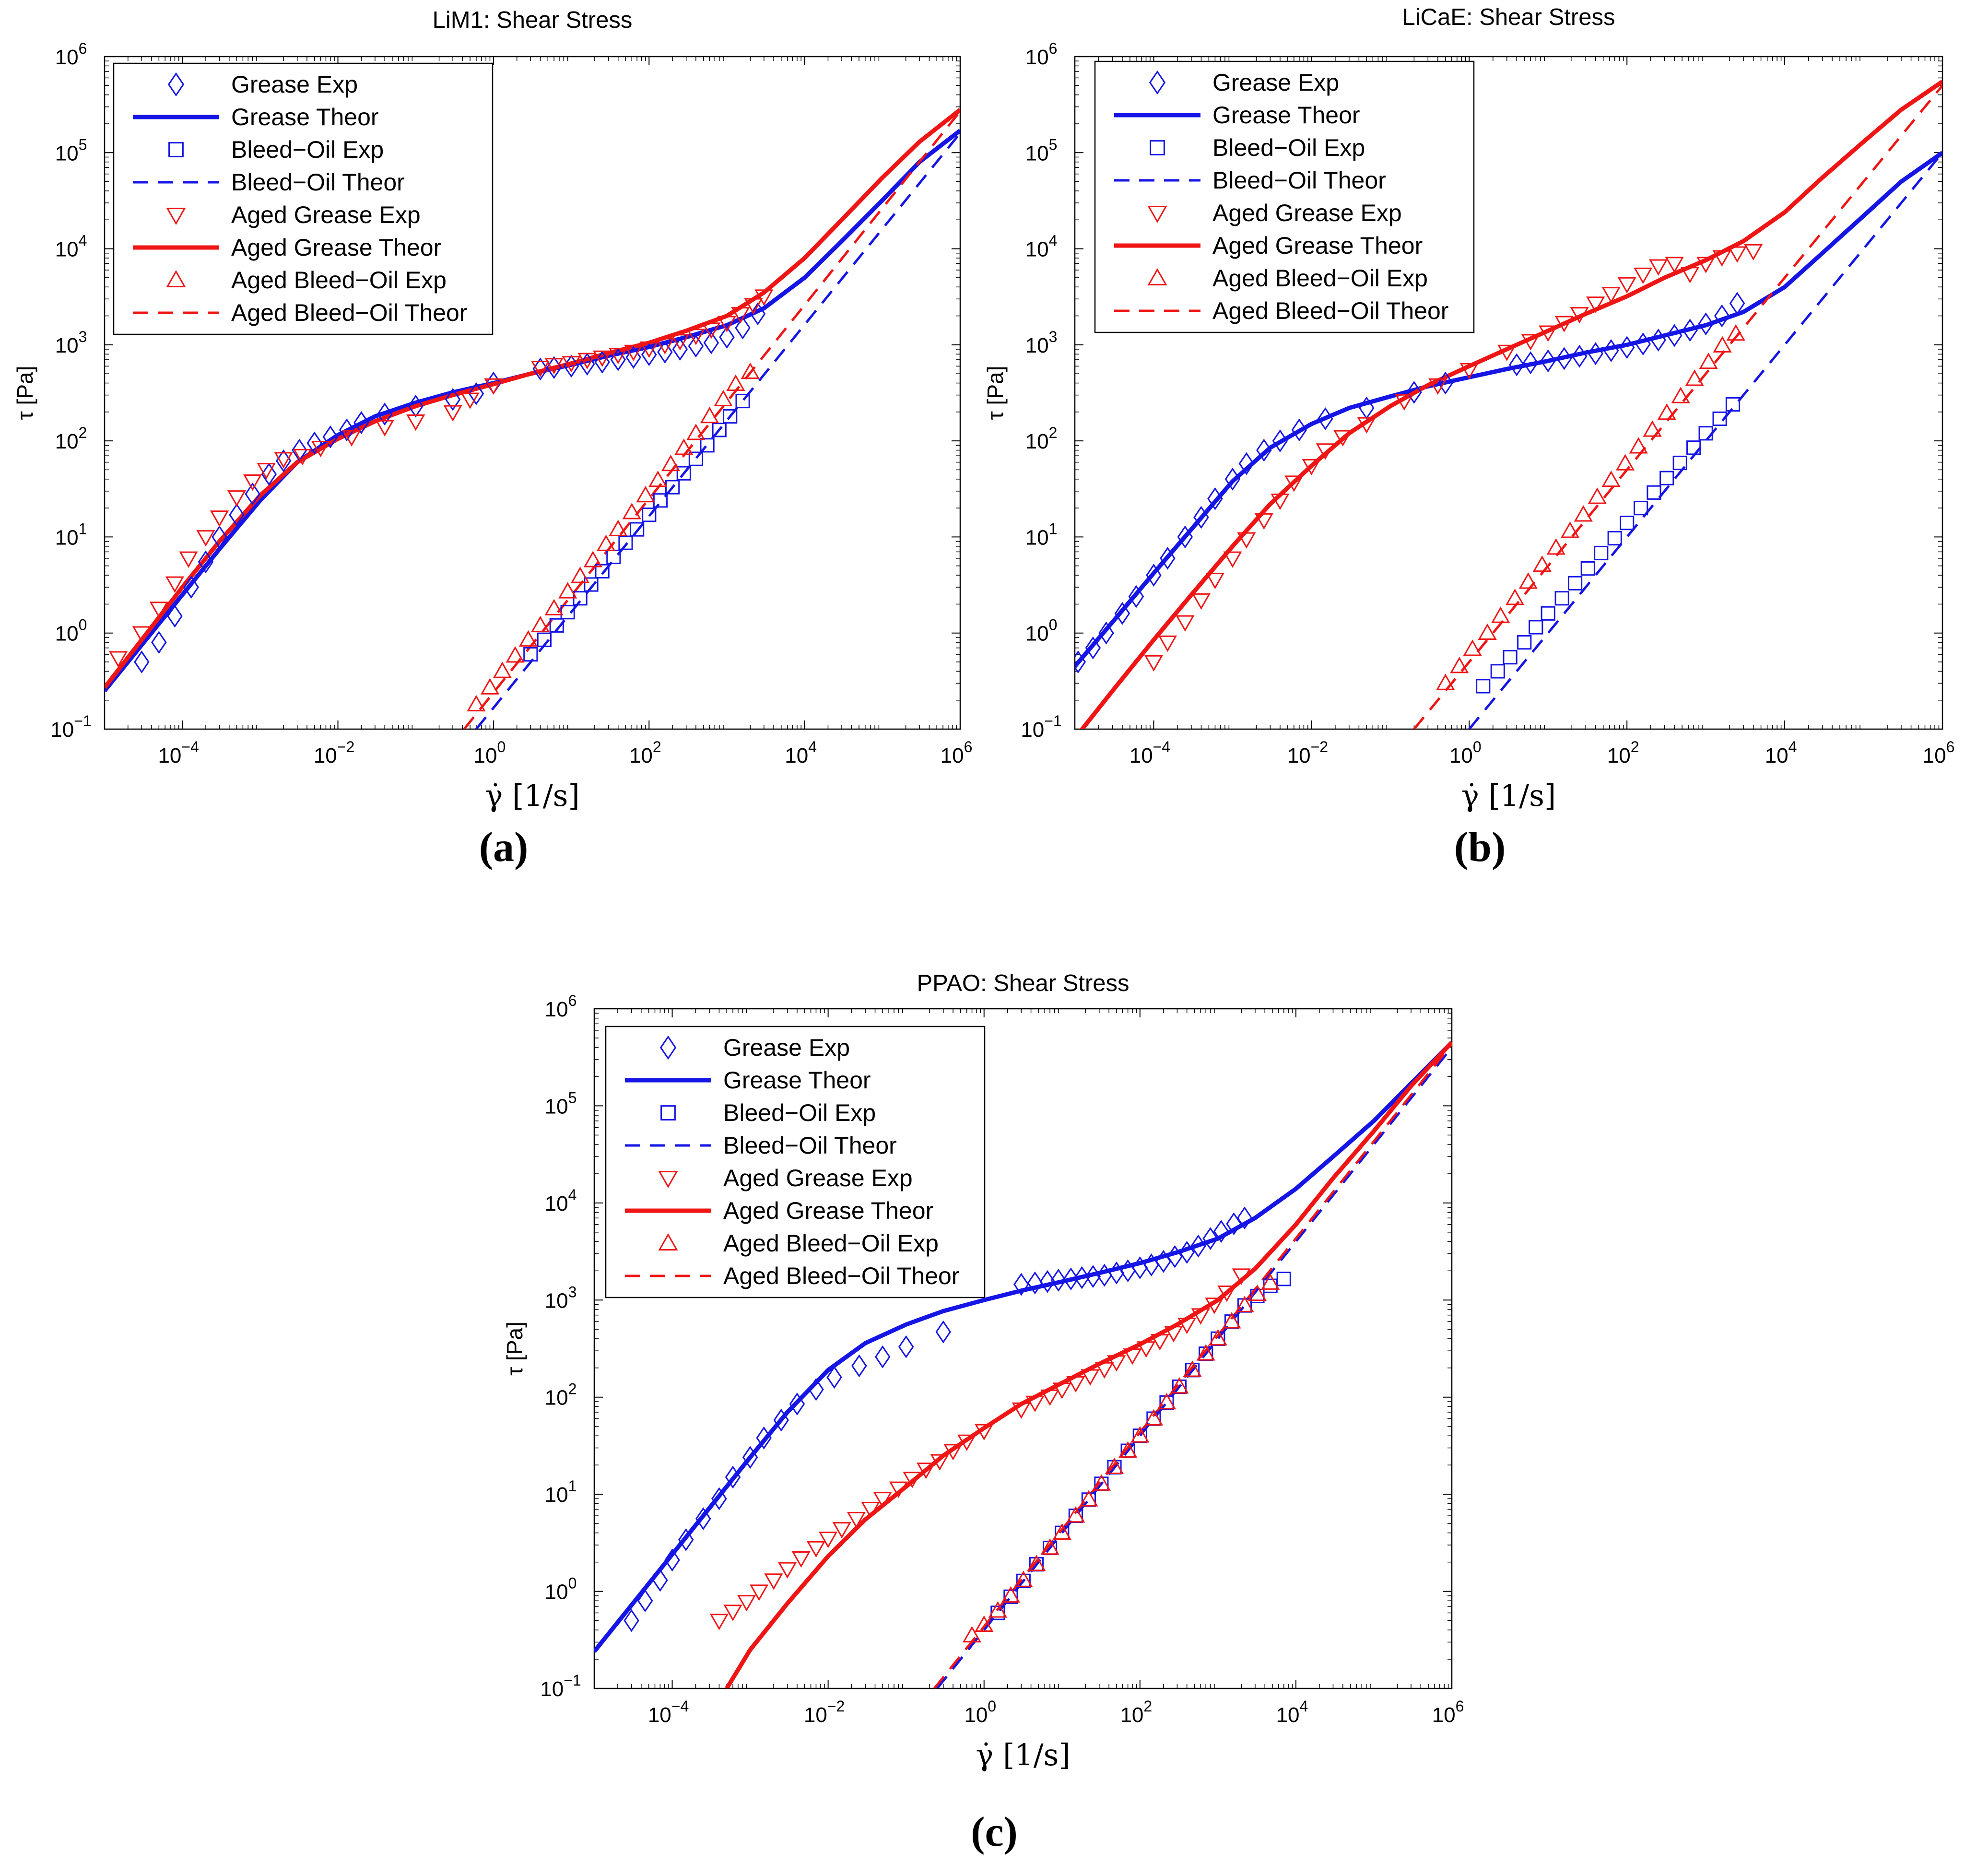  Describe the element at coordinates (995, 1832) in the screenshot. I see `panel-label: (c)` at that location.